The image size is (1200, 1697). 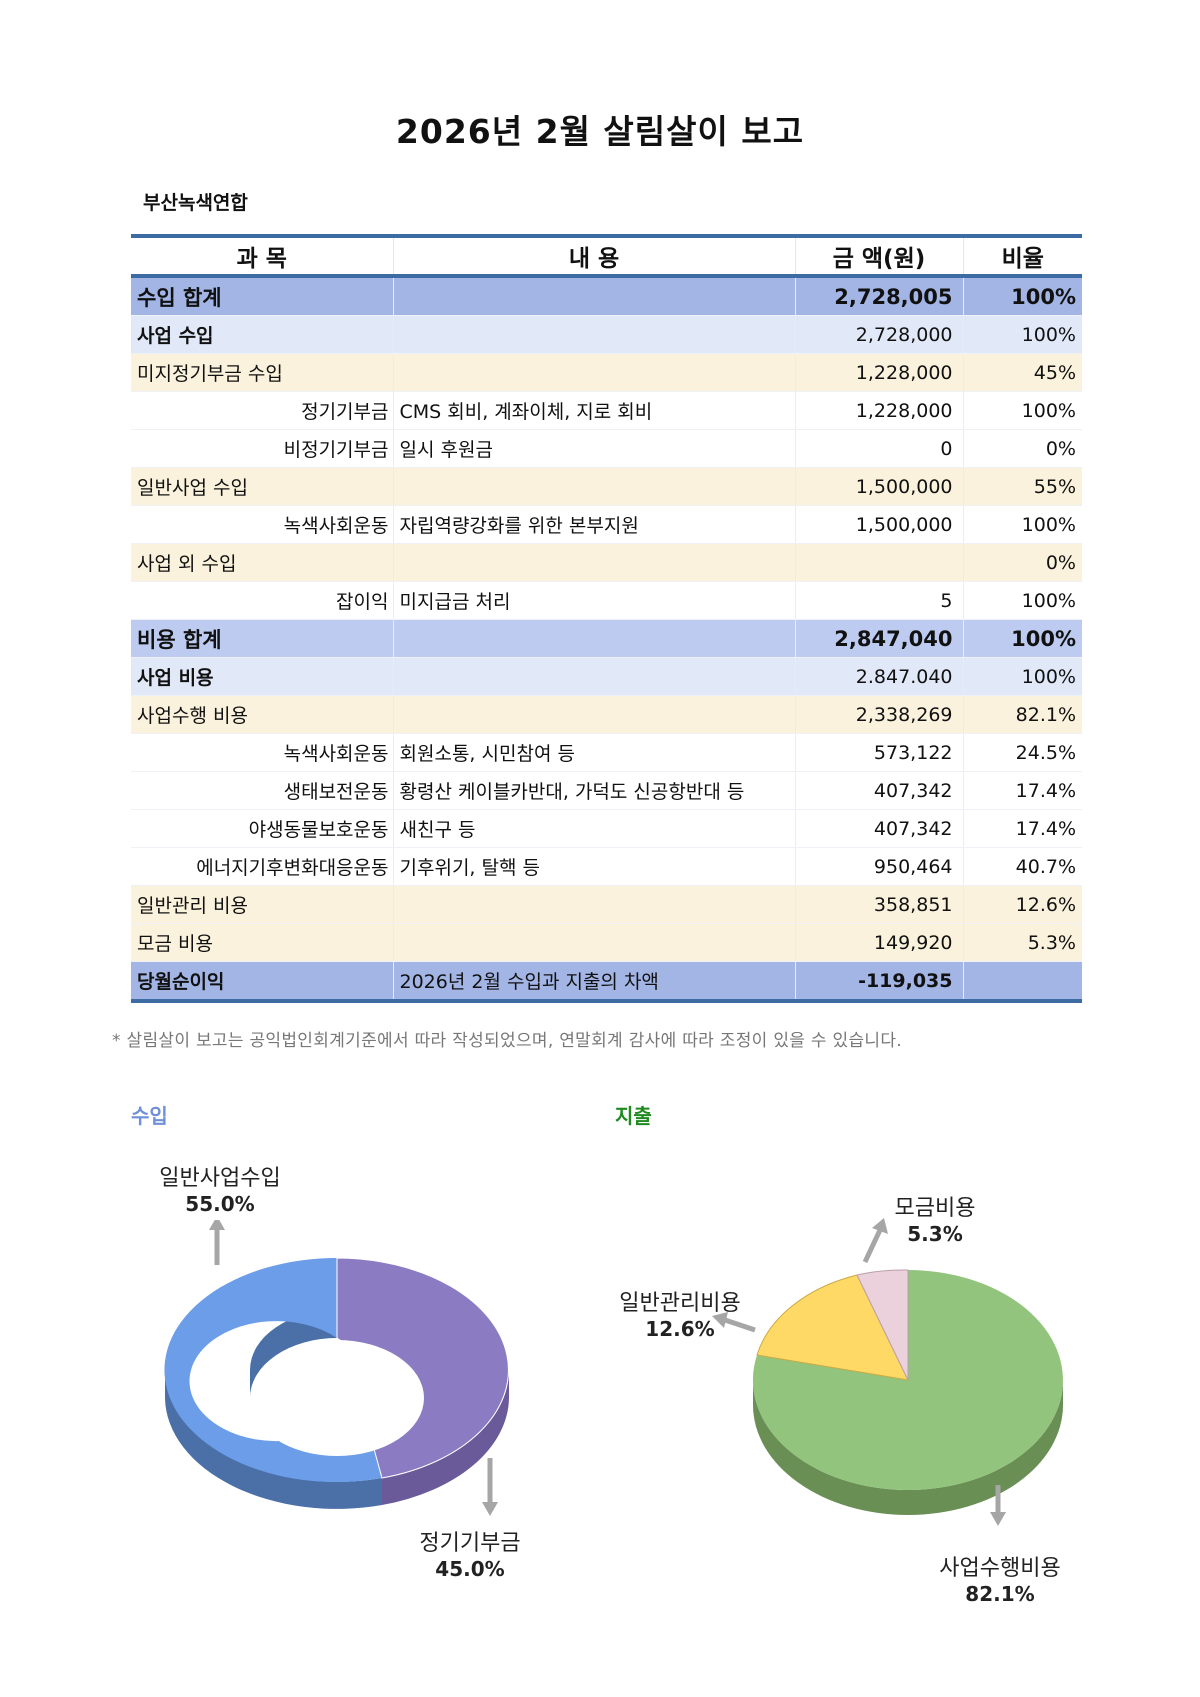 What do you see at coordinates (907, 1392) in the screenshot?
I see `expense-pie-chart` at bounding box center [907, 1392].